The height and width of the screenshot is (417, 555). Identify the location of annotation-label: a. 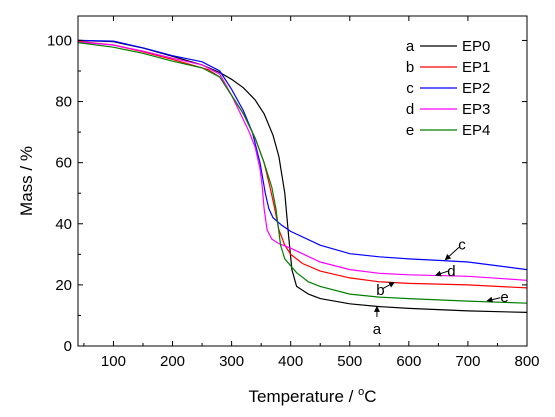
(377, 329).